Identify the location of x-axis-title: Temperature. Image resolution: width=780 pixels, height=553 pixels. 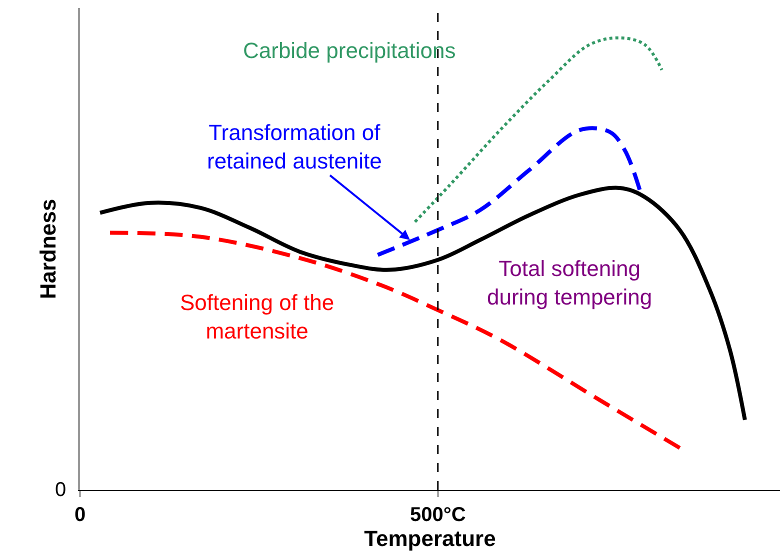
(430, 538).